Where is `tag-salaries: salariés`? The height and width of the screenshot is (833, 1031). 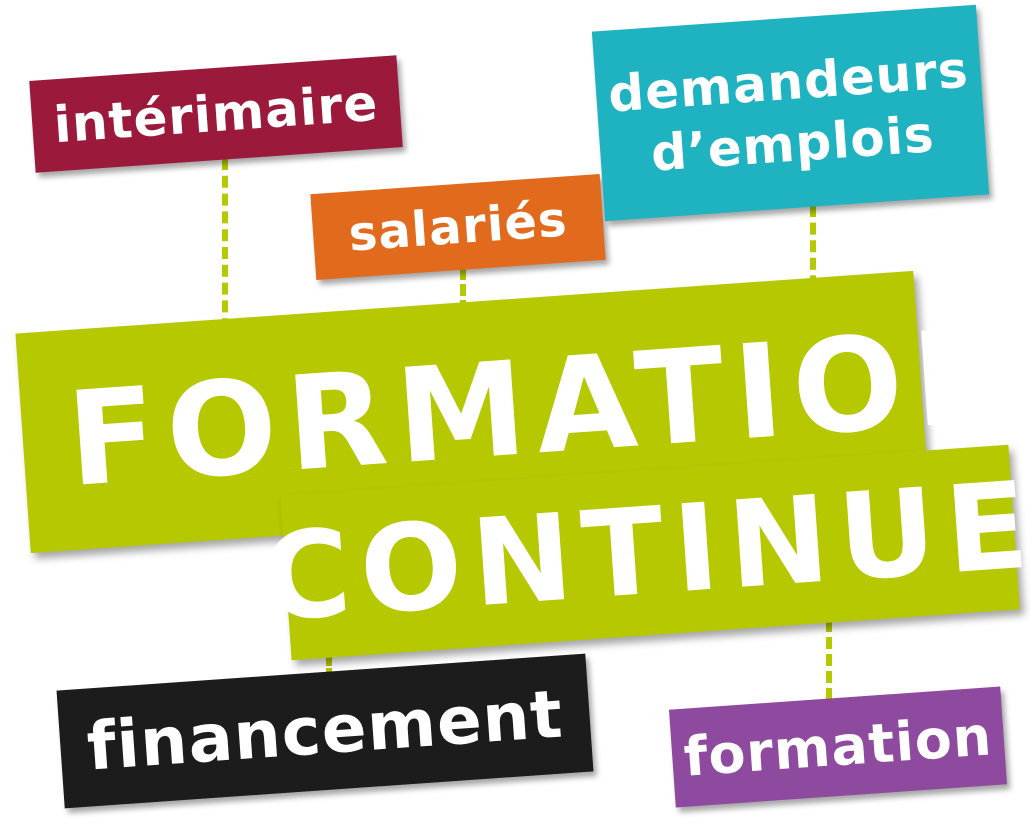 tag-salaries: salariés is located at coordinates (458, 227).